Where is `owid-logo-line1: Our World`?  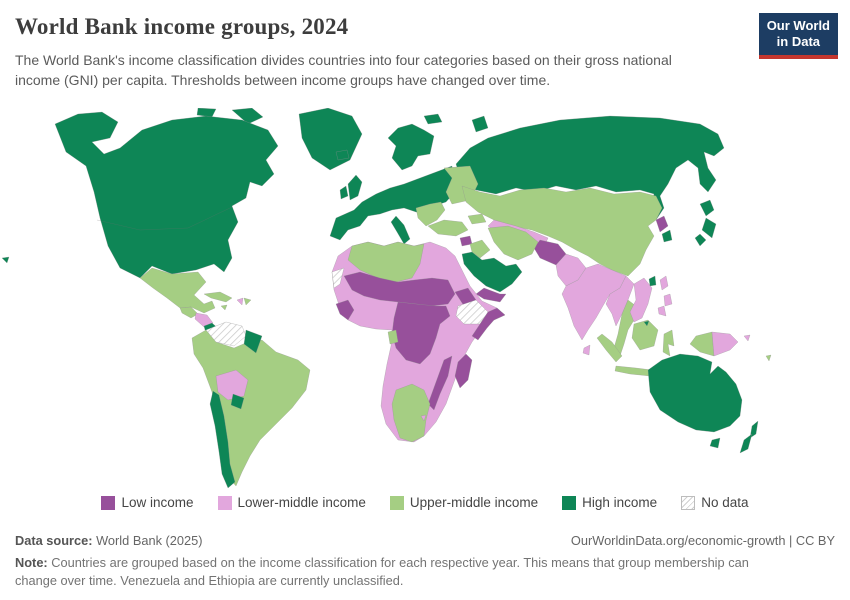 owid-logo-line1: Our World is located at coordinates (798, 25).